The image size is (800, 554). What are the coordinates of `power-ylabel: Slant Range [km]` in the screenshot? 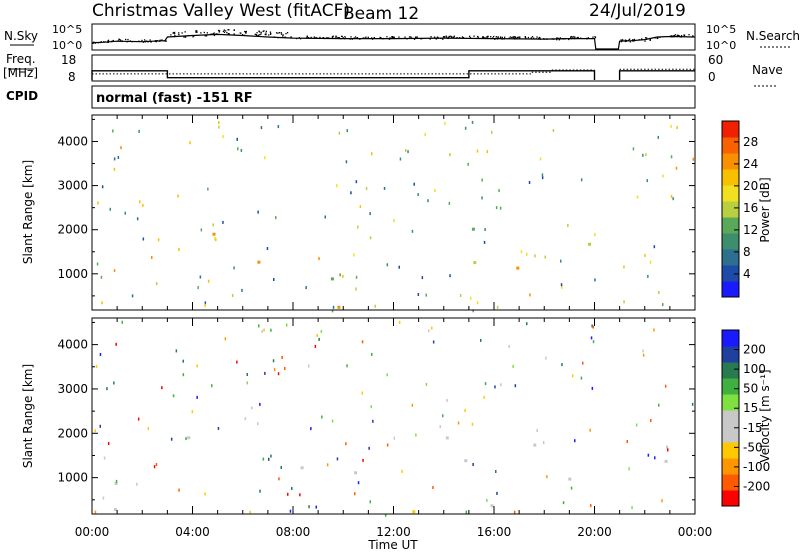 It's located at (28, 212).